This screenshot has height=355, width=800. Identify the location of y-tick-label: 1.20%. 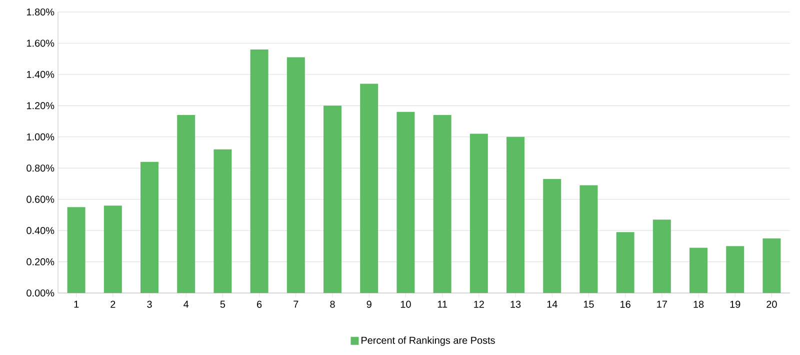
(40, 106).